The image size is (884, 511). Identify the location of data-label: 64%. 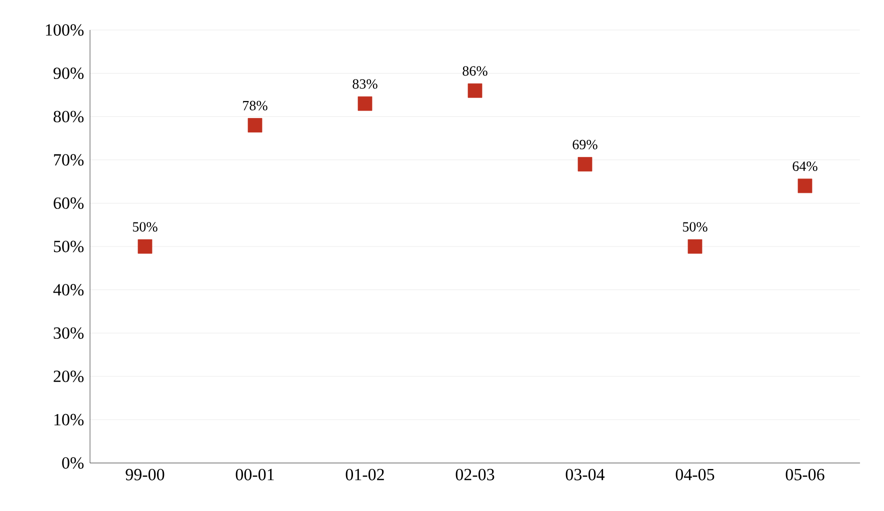
(805, 167).